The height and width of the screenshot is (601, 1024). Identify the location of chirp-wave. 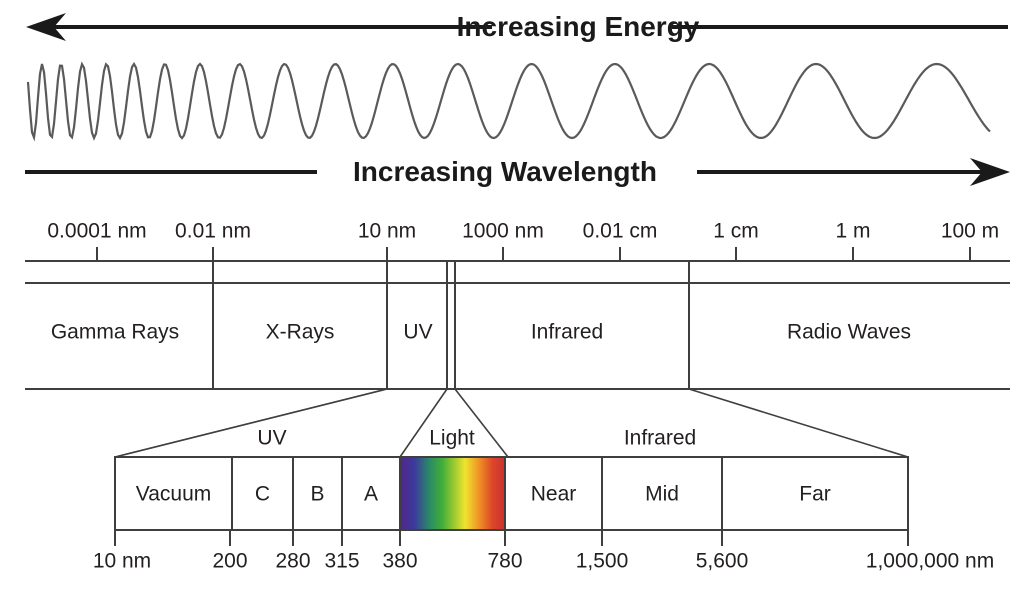
(508, 101).